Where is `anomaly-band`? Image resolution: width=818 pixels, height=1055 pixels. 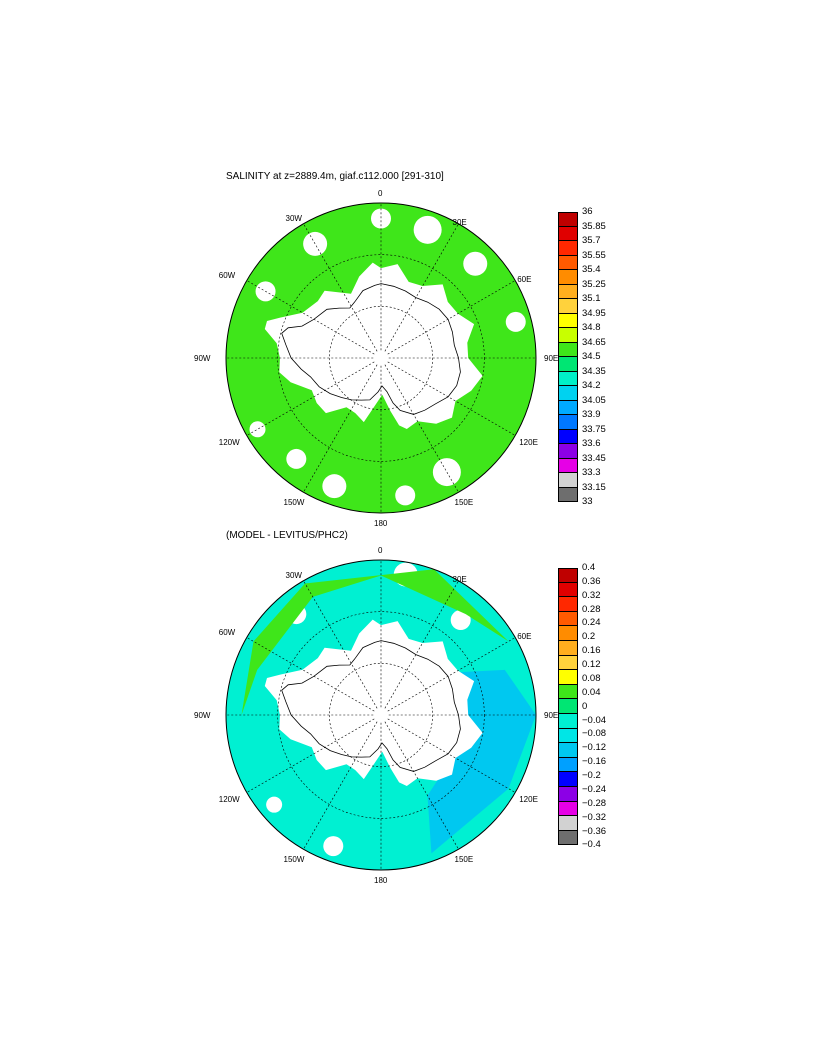 anomaly-band is located at coordinates (481, 761).